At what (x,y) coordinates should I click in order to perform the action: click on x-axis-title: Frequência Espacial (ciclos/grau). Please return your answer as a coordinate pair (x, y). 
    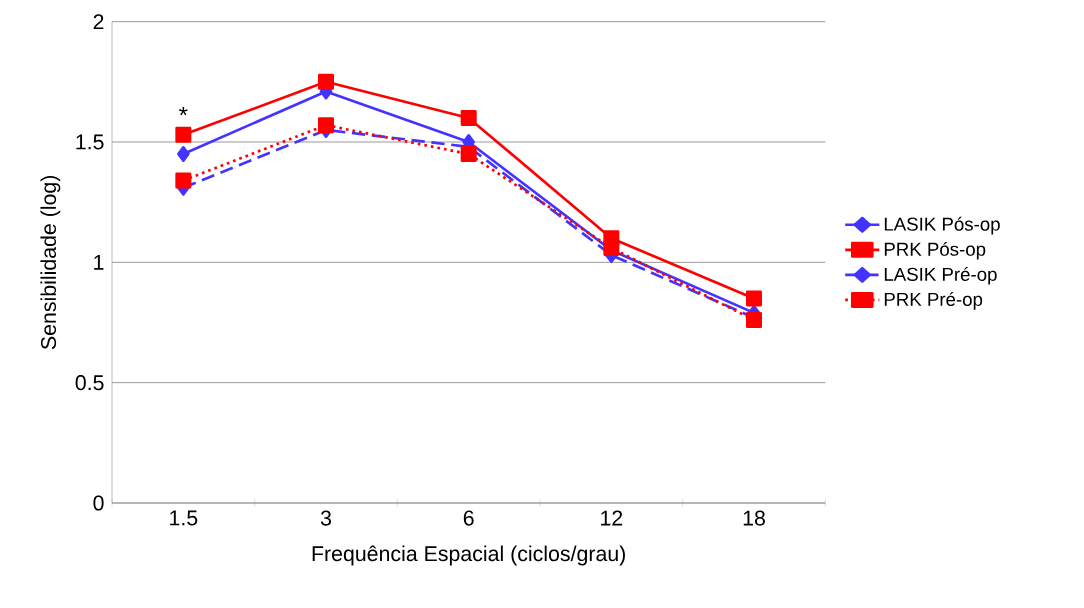
    Looking at the image, I should click on (468, 555).